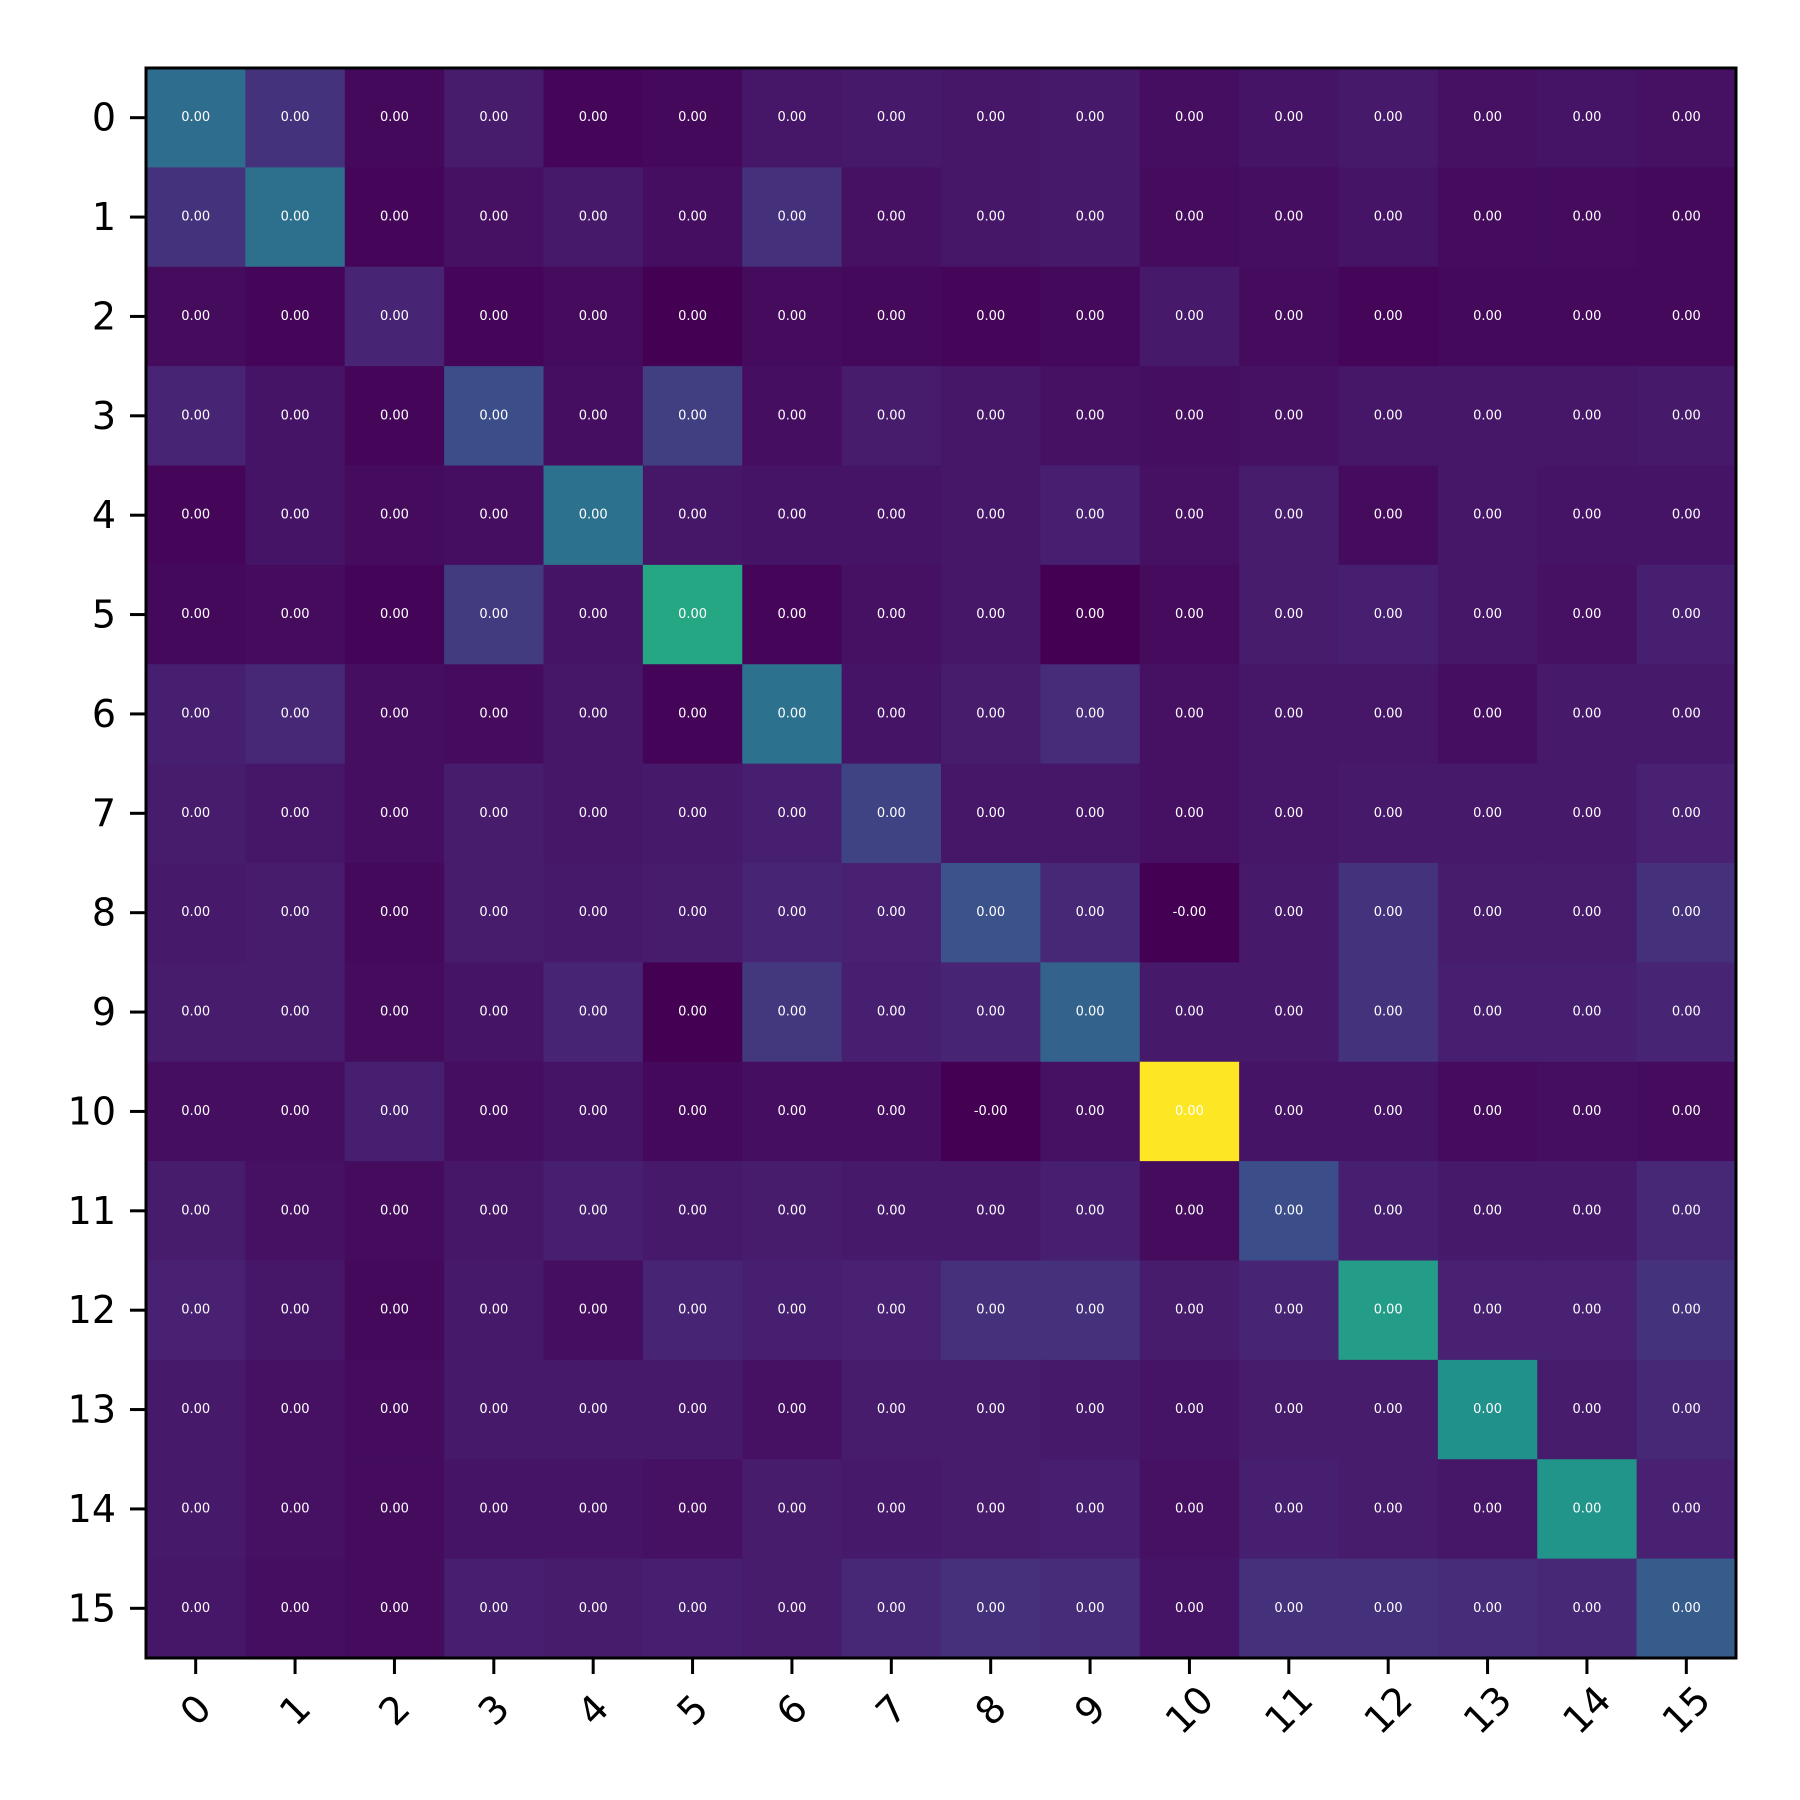  What do you see at coordinates (1388, 1508) in the screenshot?
I see `cell-value-label-14-12: 0.00` at bounding box center [1388, 1508].